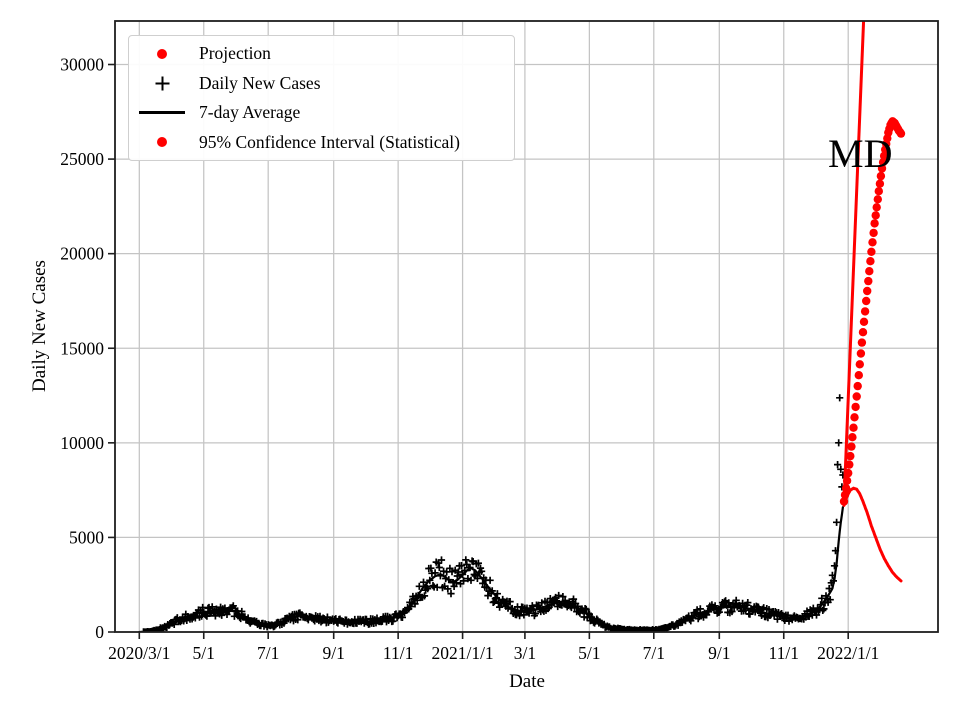 Image resolution: width=960 pixels, height=720 pixels. I want to click on ci-lower-line, so click(872, 534).